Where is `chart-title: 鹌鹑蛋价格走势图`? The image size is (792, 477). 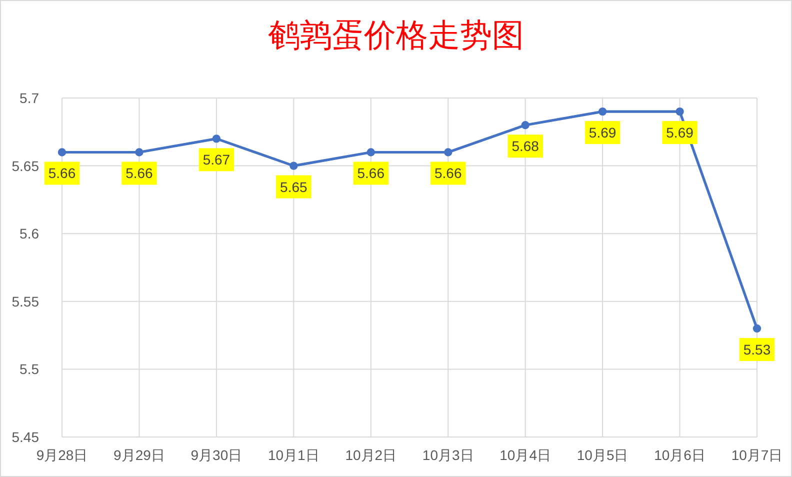 chart-title: 鹌鹑蛋价格走势图 is located at coordinates (396, 35).